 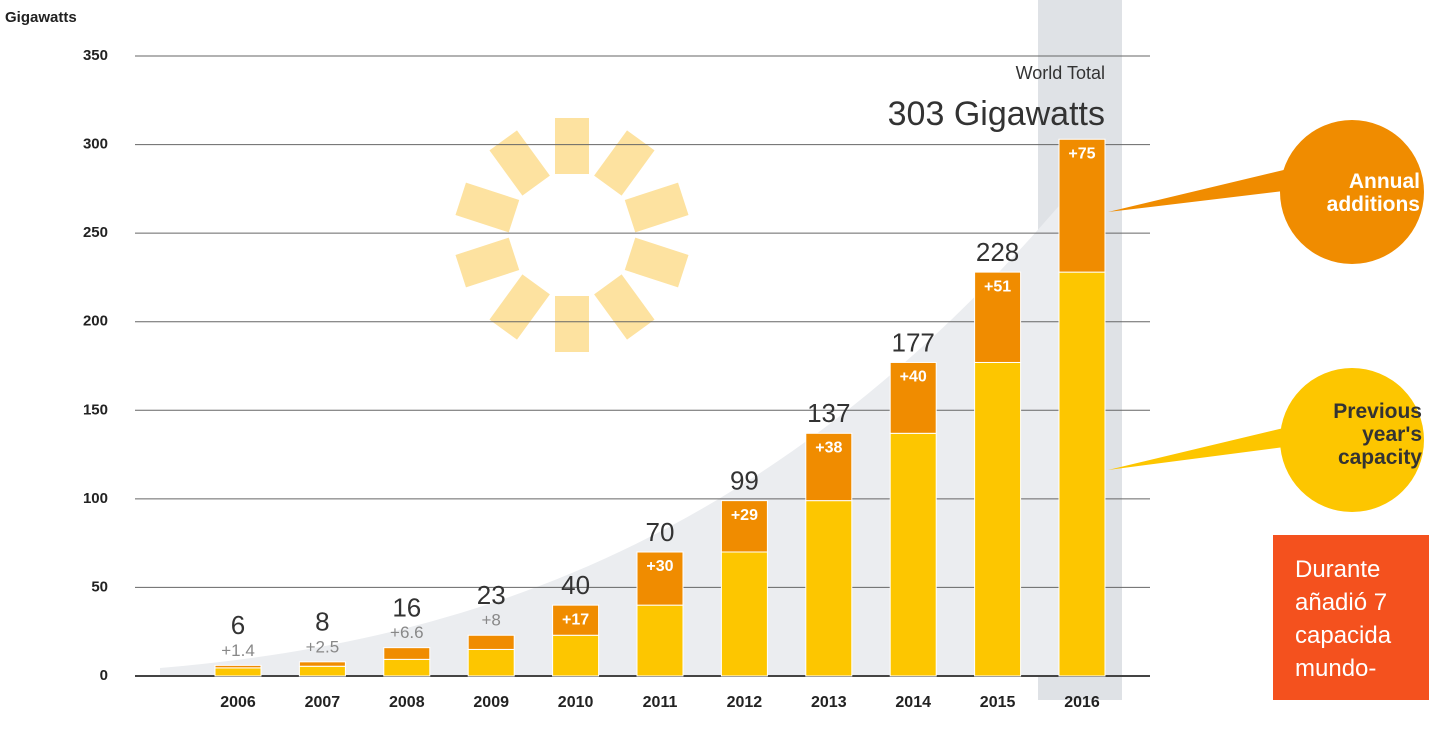 What do you see at coordinates (95, 232) in the screenshot?
I see `y-tick-label: 250` at bounding box center [95, 232].